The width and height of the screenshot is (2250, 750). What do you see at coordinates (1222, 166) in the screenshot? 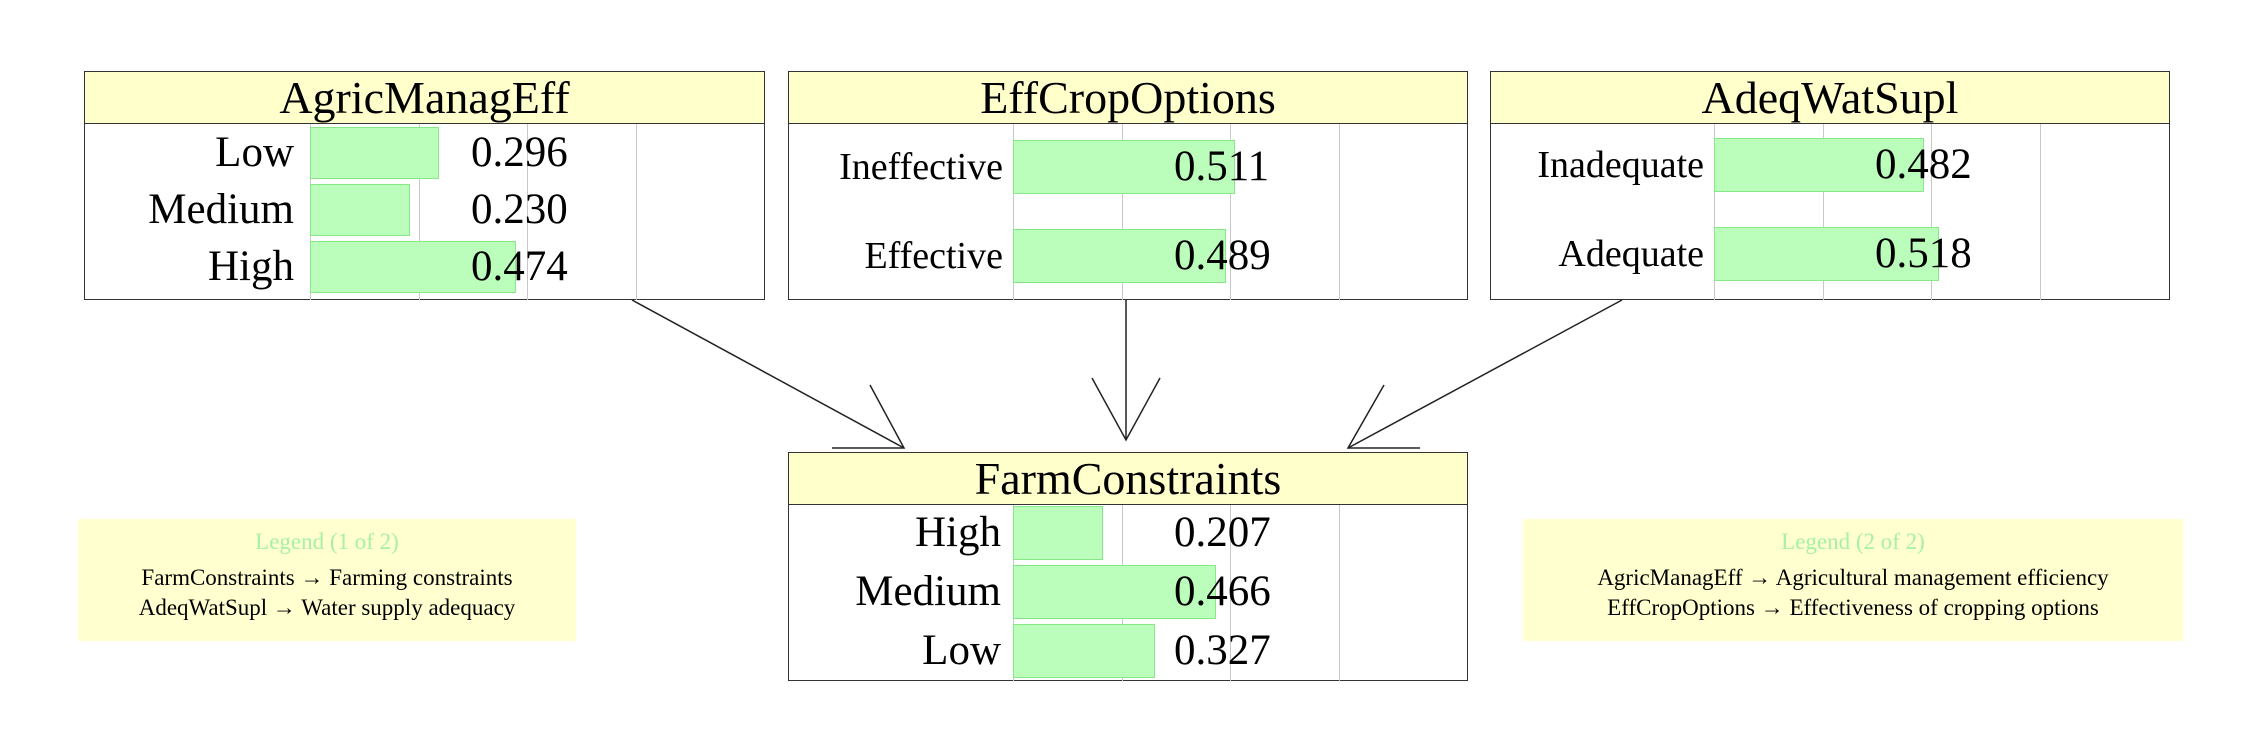
I see `probability-value: 0.511` at bounding box center [1222, 166].